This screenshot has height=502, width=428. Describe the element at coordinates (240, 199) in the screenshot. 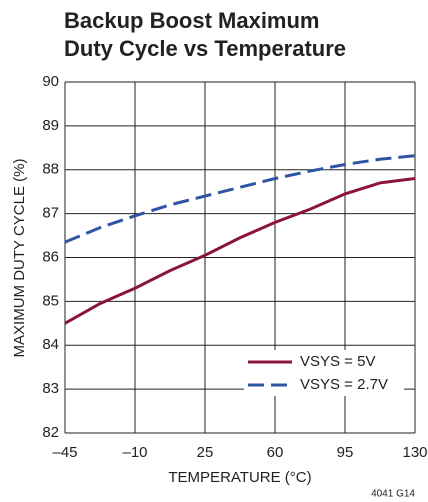

I see `data-line` at that location.